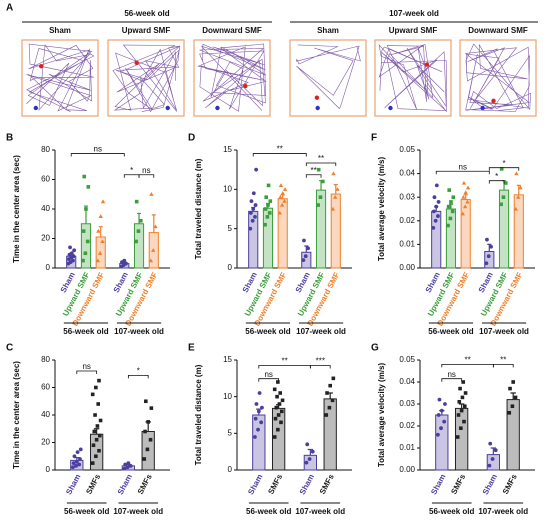  What do you see at coordinates (374, 138) in the screenshot?
I see `panel-letter: F` at bounding box center [374, 138].